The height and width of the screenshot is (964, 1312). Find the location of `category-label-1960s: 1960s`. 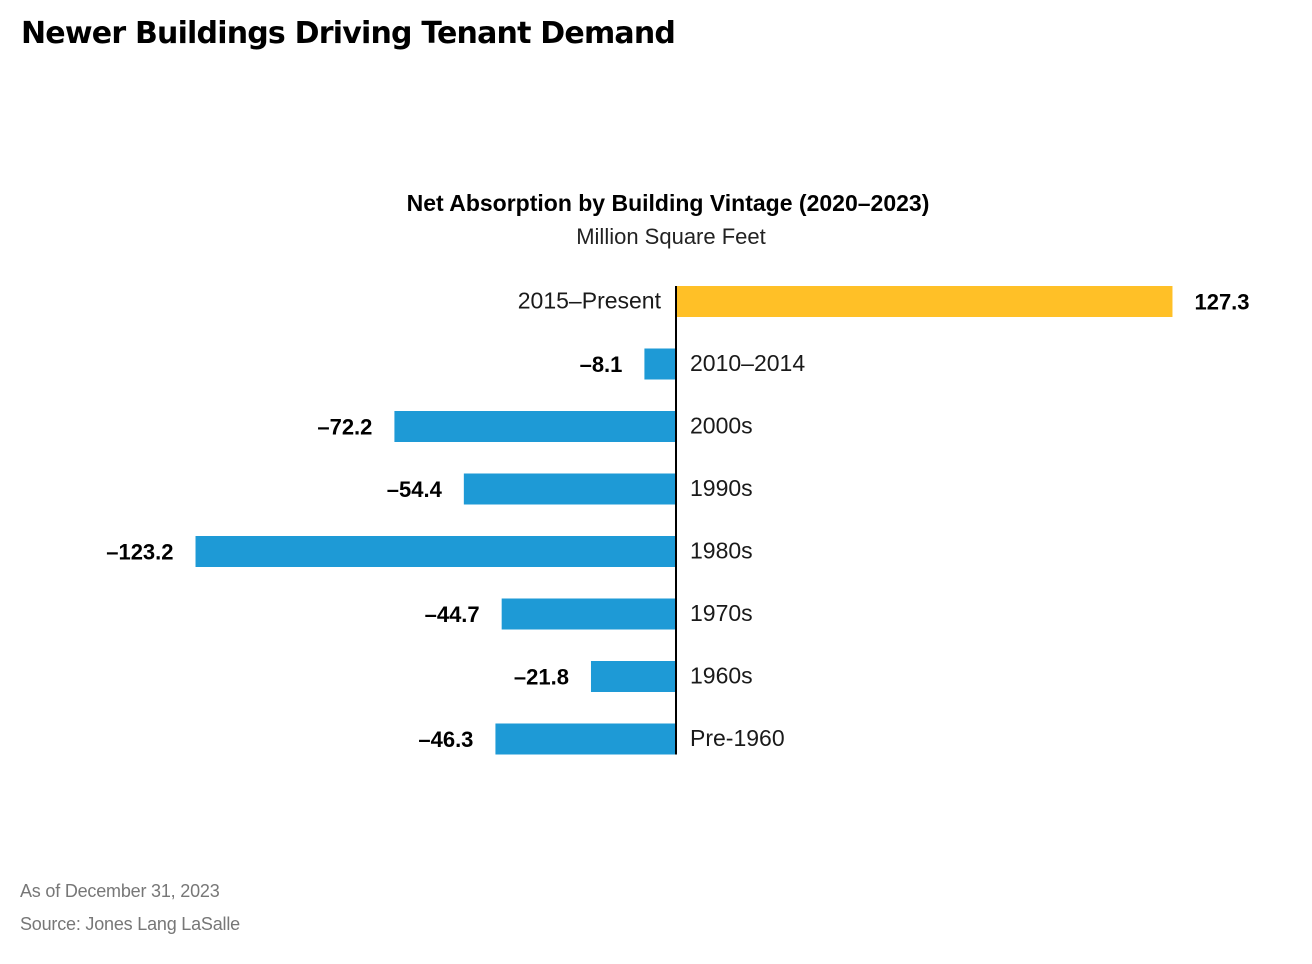

category-label-1960s: 1960s is located at coordinates (721, 676).